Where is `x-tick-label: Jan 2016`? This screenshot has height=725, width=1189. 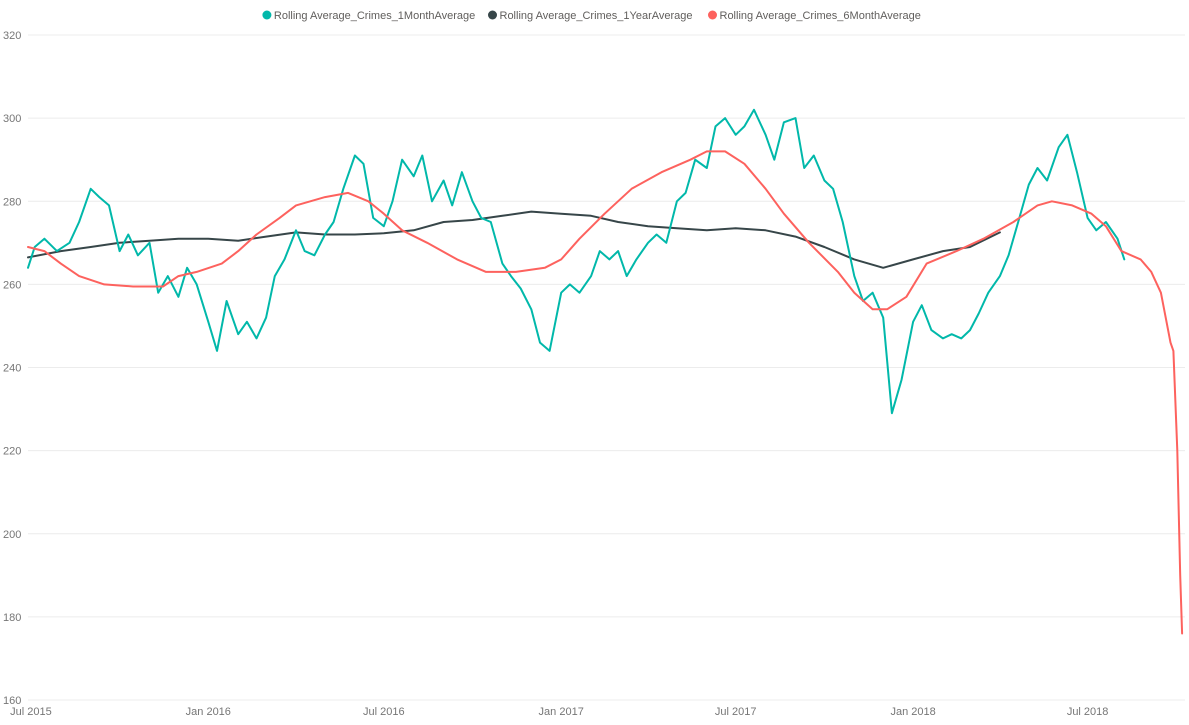
x-tick-label: Jan 2016 is located at coordinates (208, 712).